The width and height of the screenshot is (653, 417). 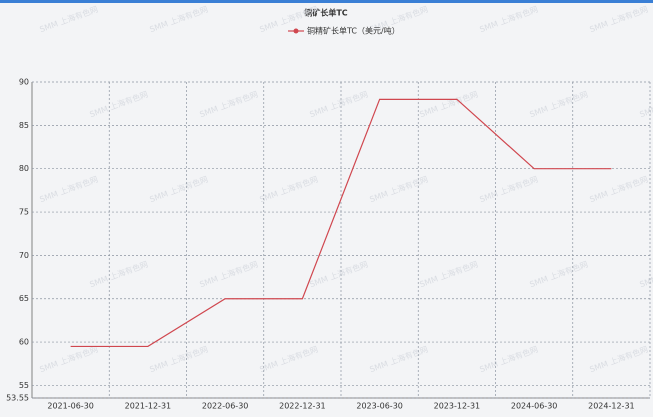 What do you see at coordinates (24, 82) in the screenshot?
I see `y-tick-label: 90` at bounding box center [24, 82].